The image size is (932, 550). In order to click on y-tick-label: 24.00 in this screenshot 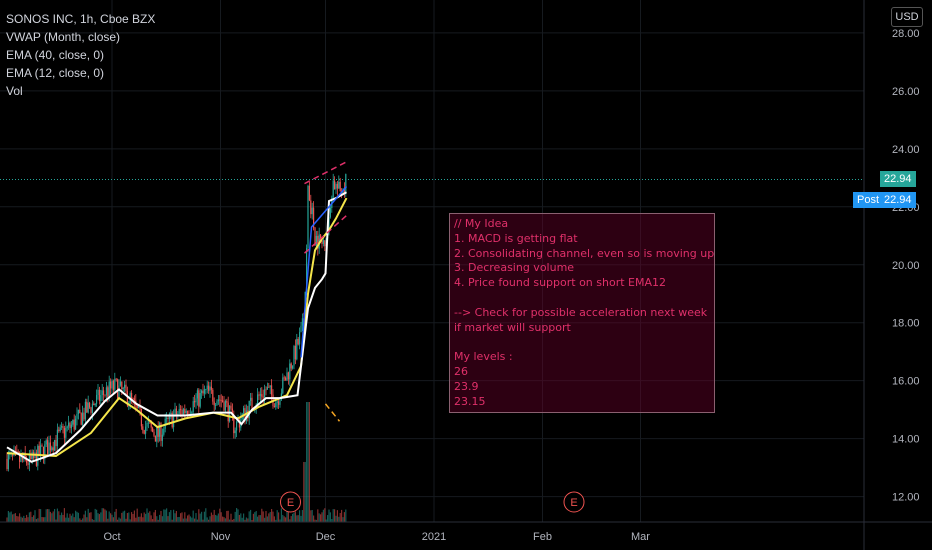, I will do `click(906, 150)`.